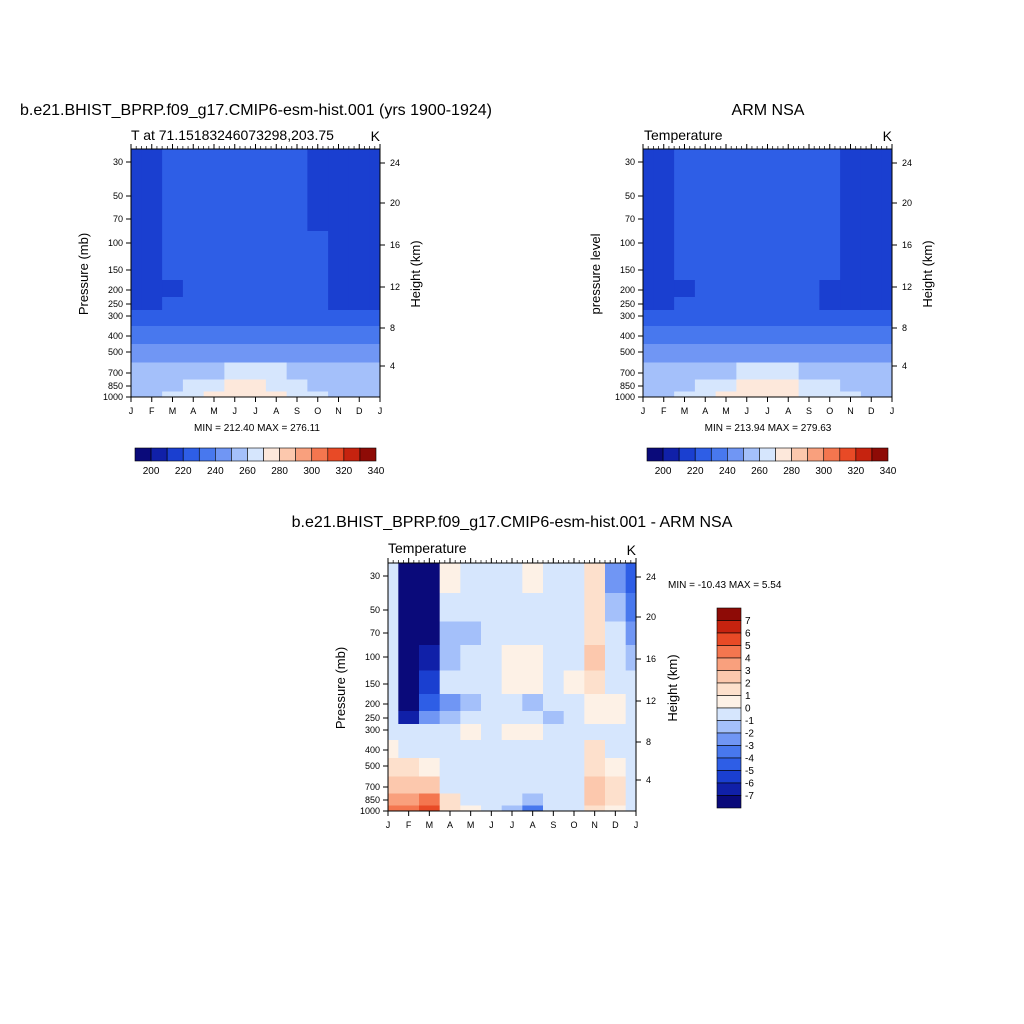 The width and height of the screenshot is (1024, 1024). Describe the element at coordinates (904, 328) in the screenshot. I see `height-tick-label: 8` at that location.